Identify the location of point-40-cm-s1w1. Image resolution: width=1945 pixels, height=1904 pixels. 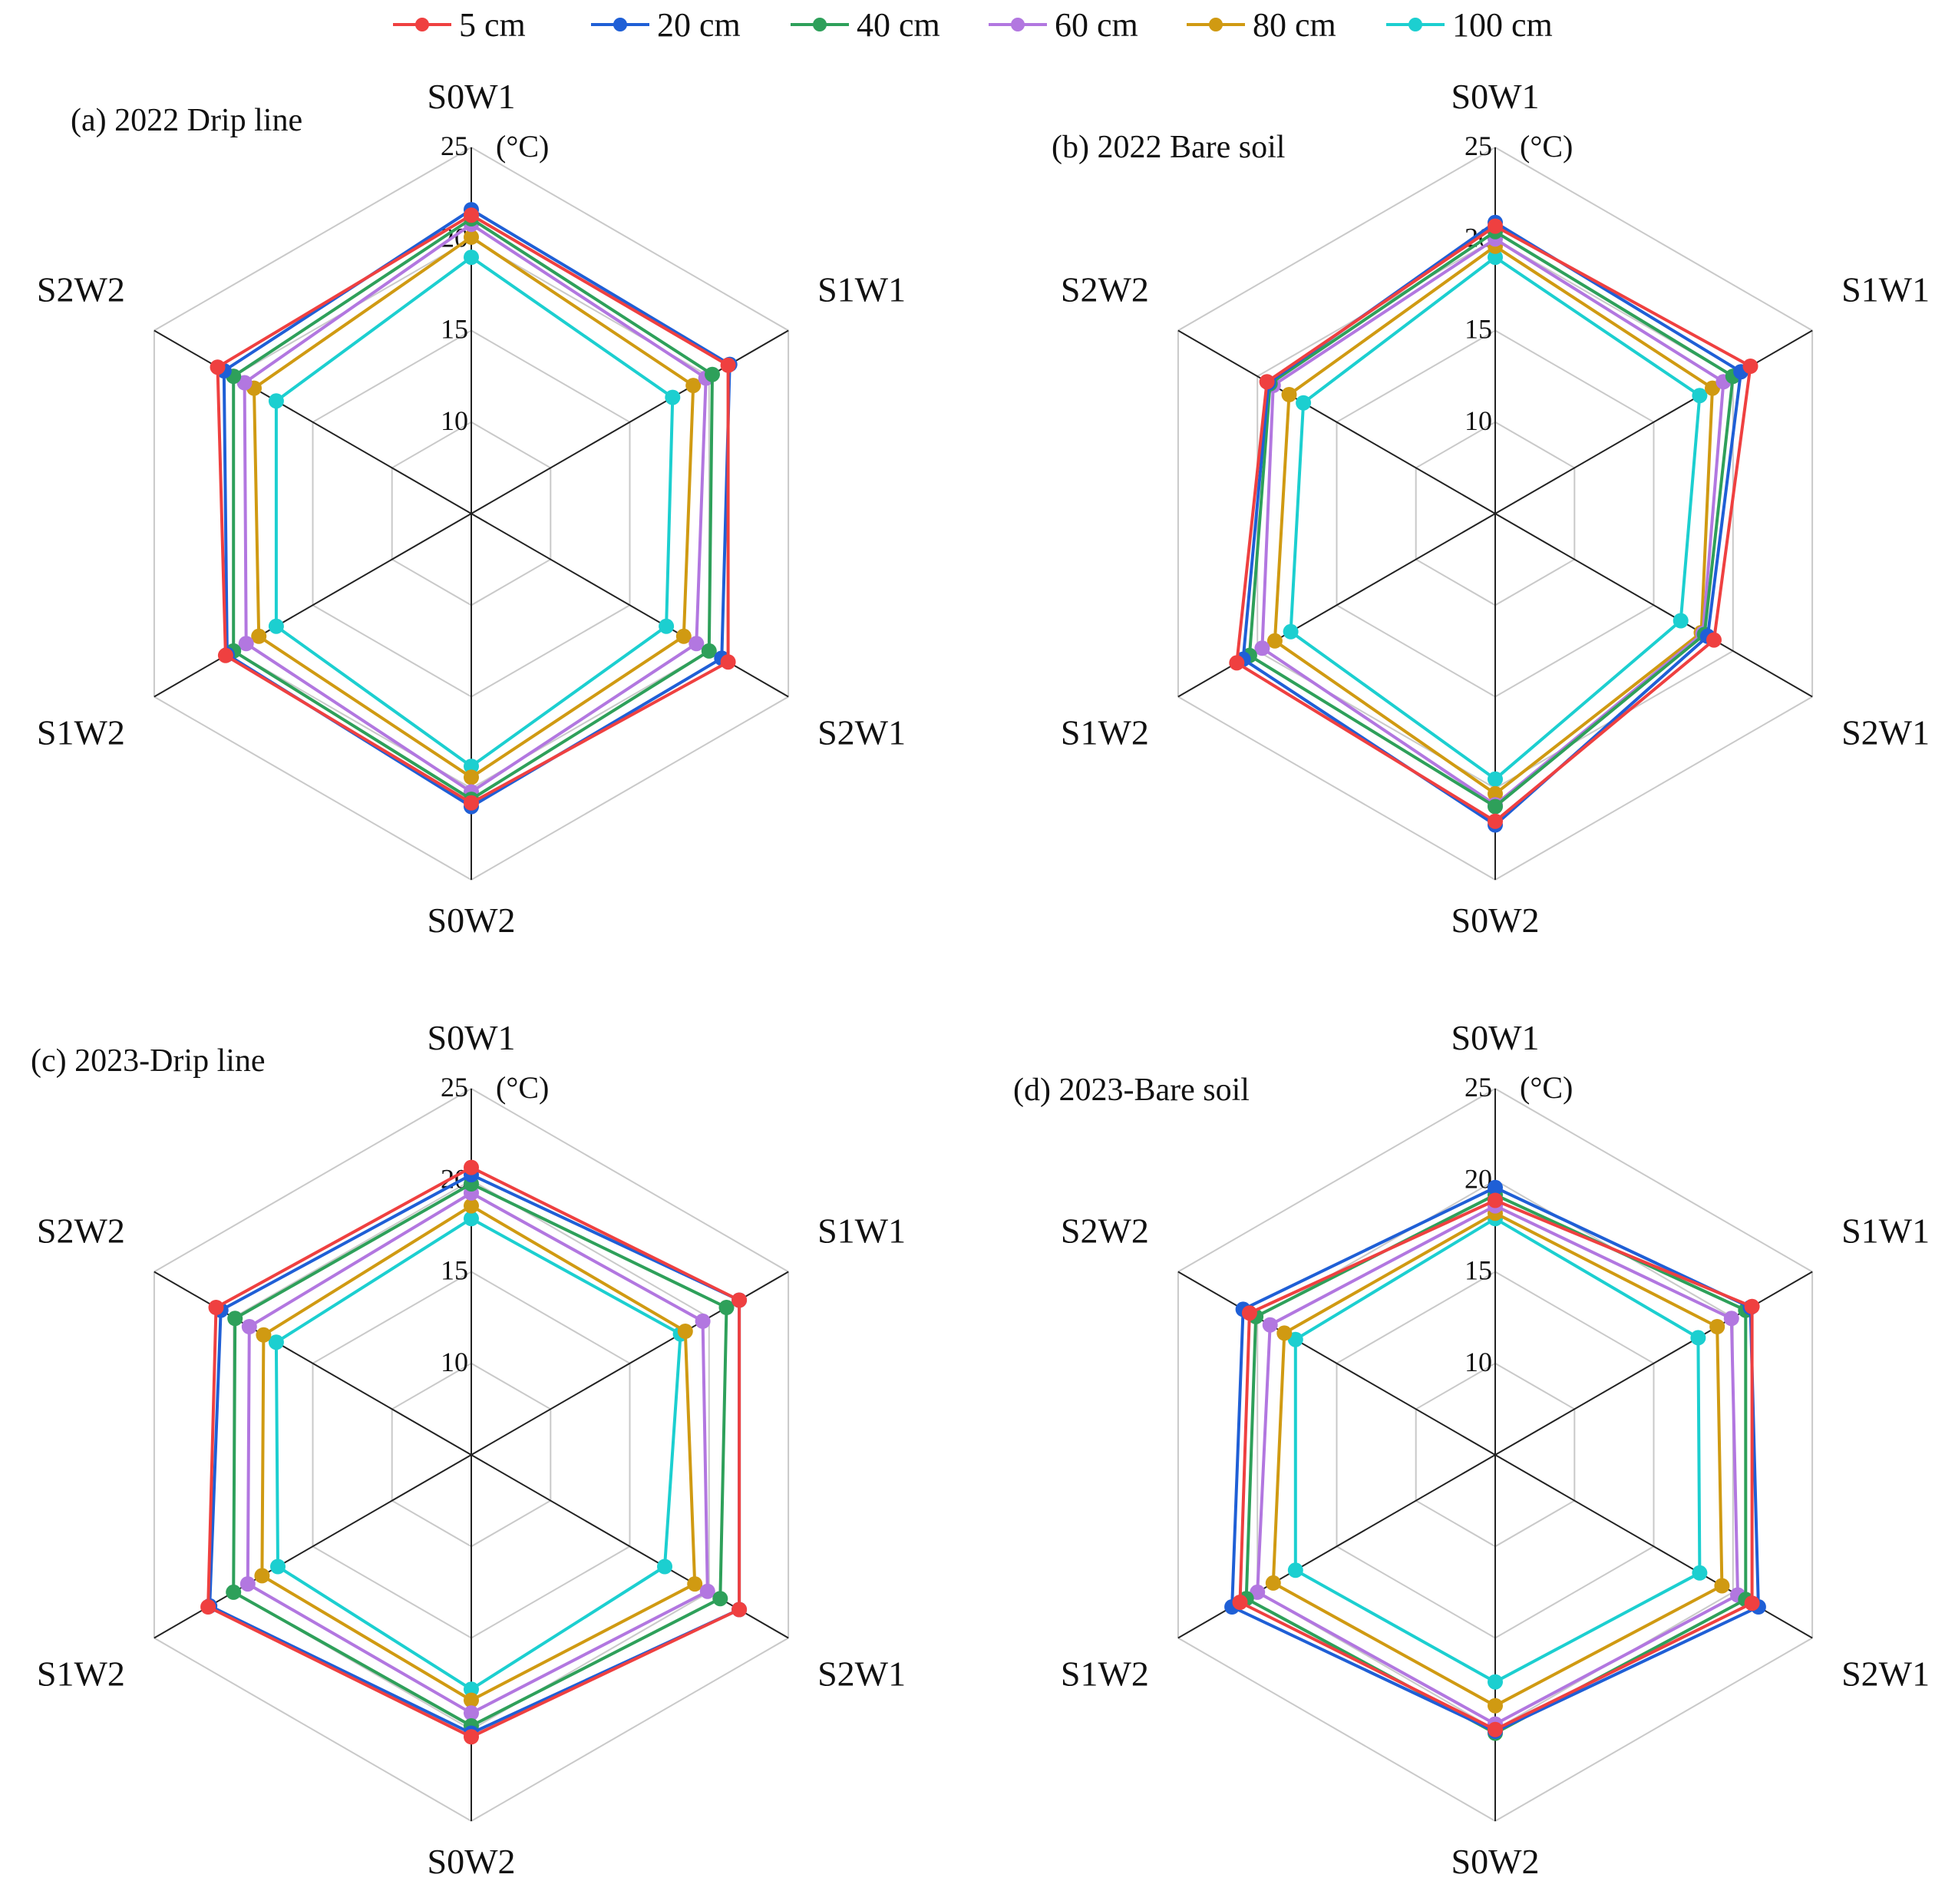
(712, 374).